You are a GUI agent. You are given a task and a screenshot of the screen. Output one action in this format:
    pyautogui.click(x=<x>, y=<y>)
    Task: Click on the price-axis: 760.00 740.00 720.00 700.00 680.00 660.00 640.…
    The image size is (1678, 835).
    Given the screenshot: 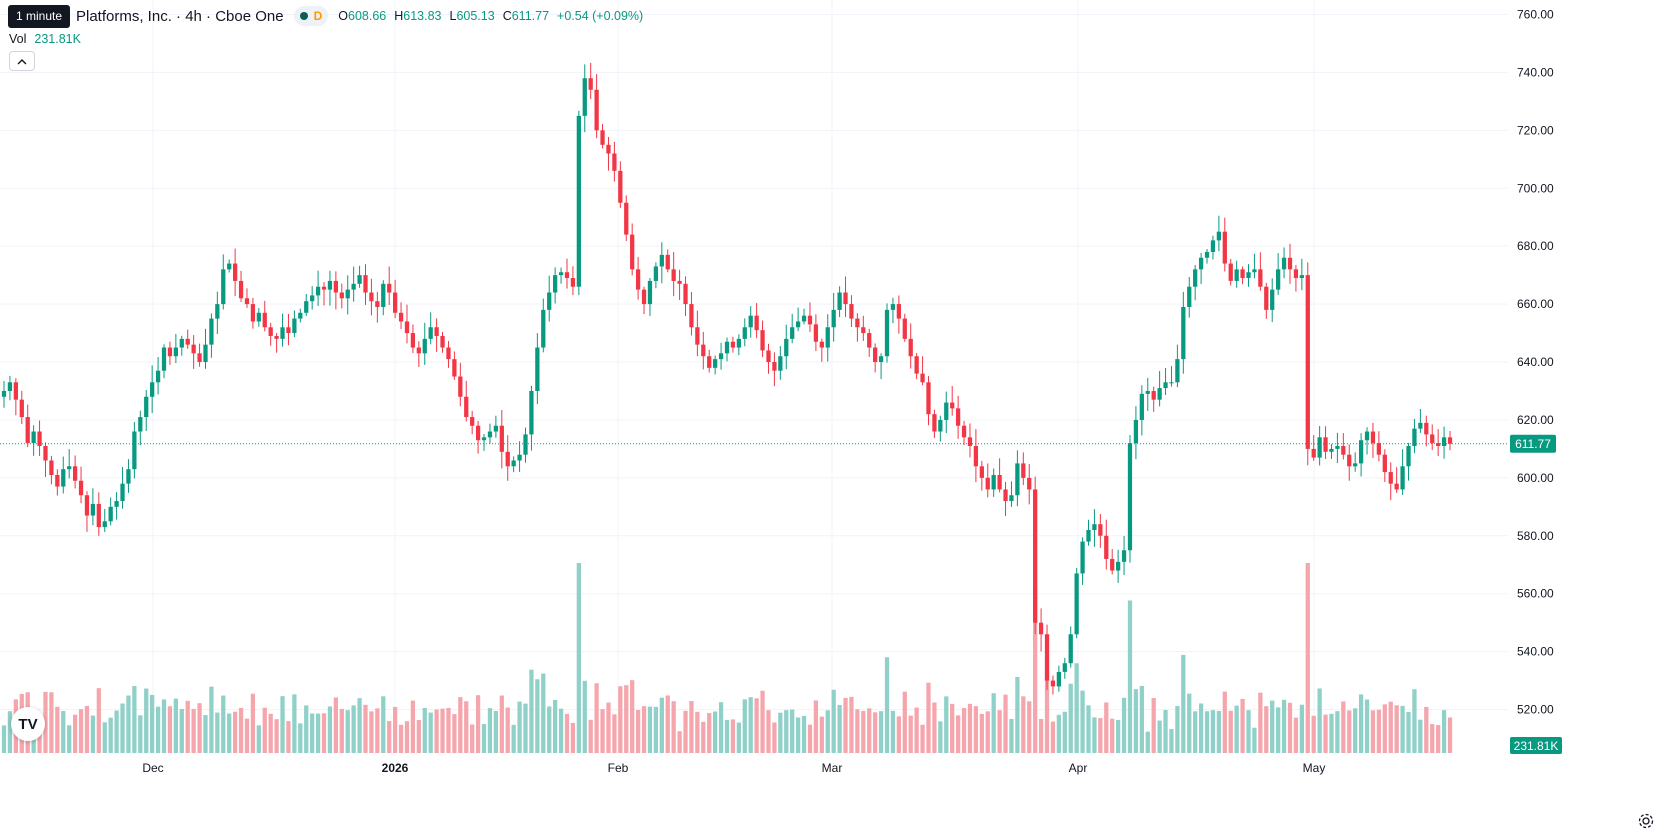 What is the action you would take?
    pyautogui.click(x=1535, y=361)
    